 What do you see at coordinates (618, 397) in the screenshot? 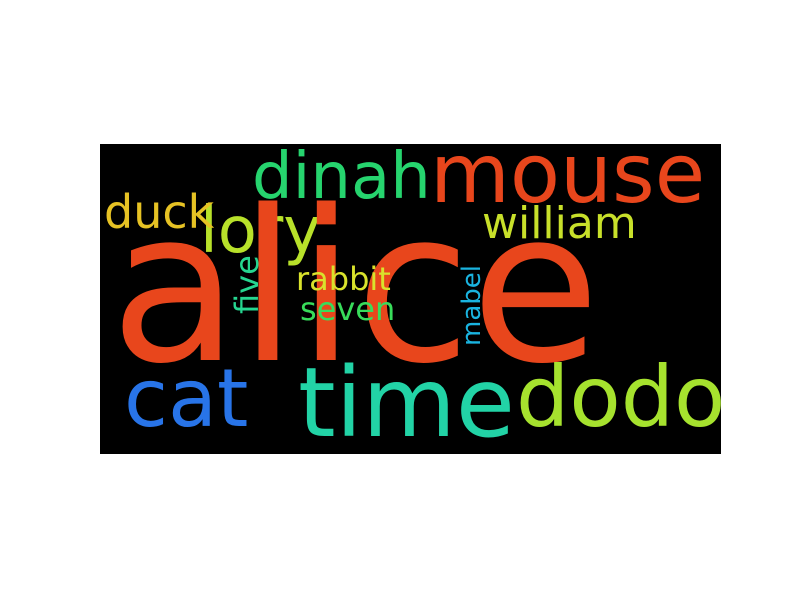
I see `word-dodo: dodo` at bounding box center [618, 397].